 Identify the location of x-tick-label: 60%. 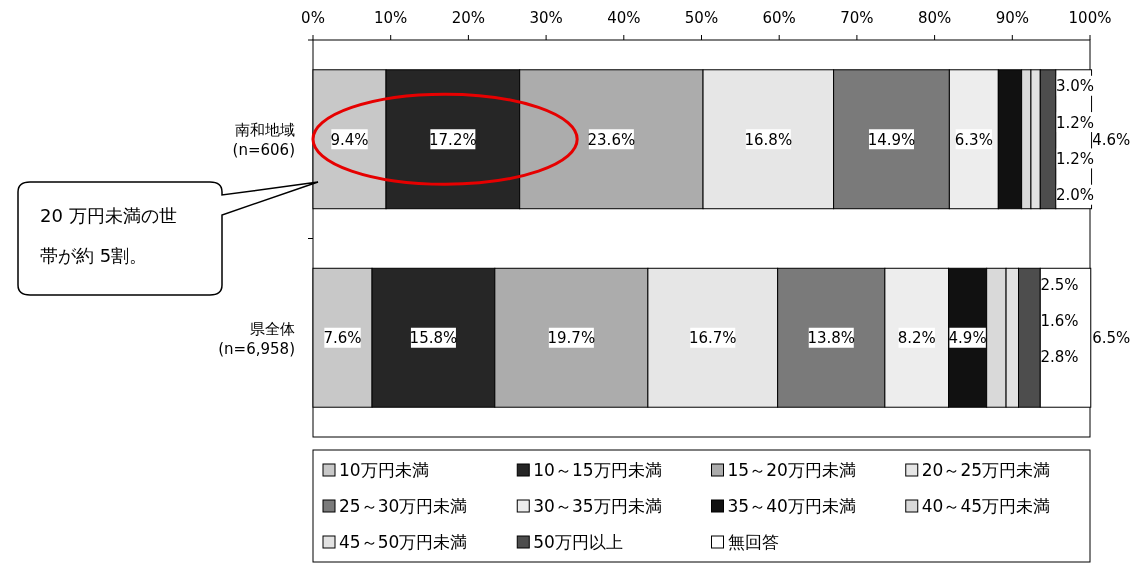
(779, 18).